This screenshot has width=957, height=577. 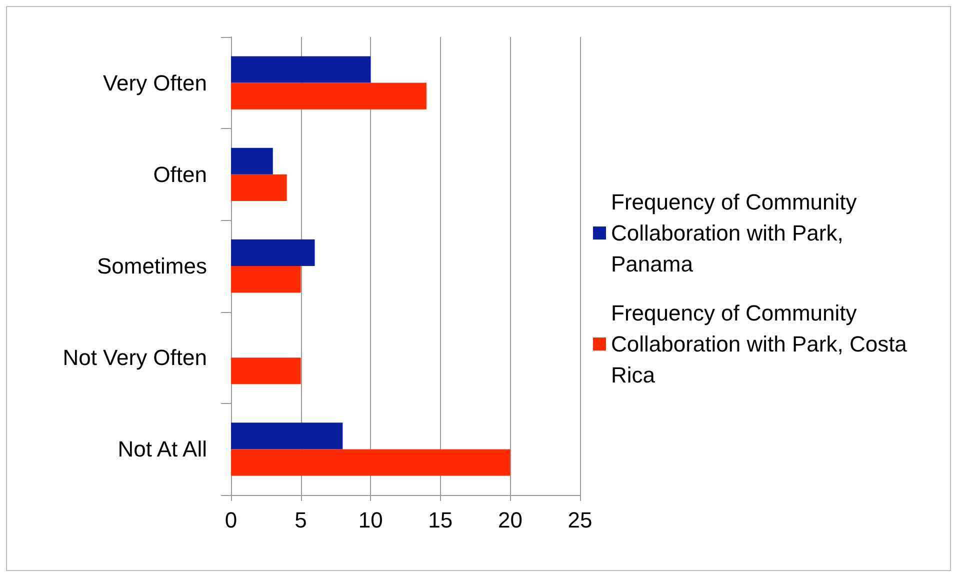 I want to click on y-tick-label: Sometimes, so click(x=151, y=266).